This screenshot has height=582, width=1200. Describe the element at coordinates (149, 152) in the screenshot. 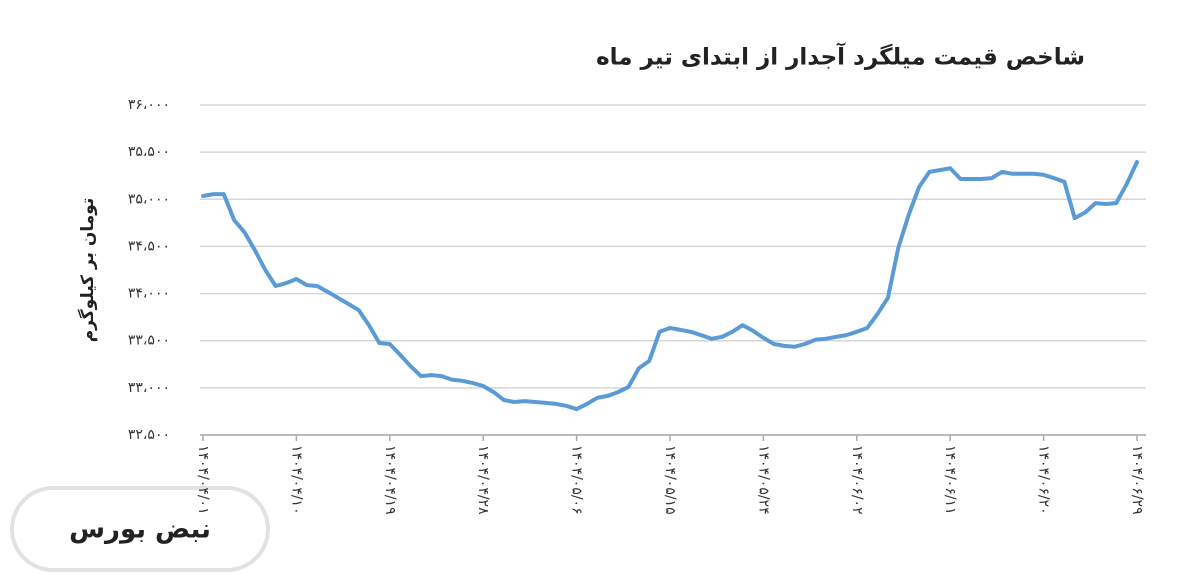

I see `y-tick-label: ۳۵،۵۰۰` at that location.